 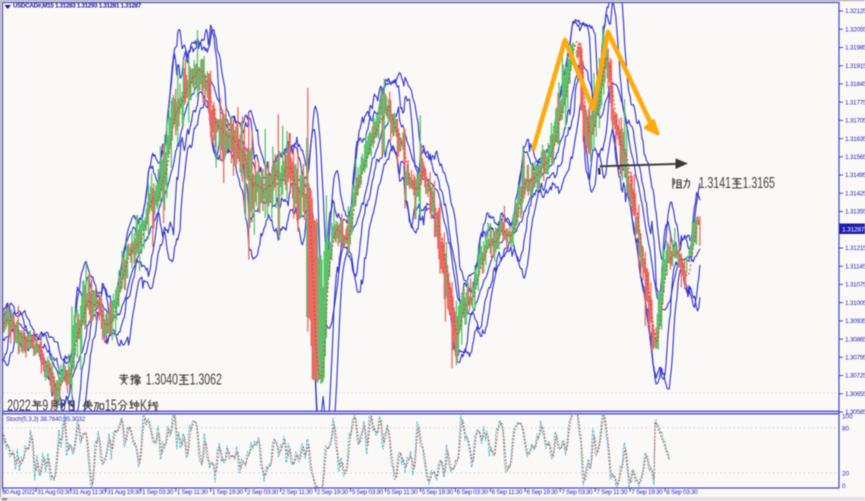 What do you see at coordinates (162, 379) in the screenshot?
I see `svg-text: 1.3040` at bounding box center [162, 379].